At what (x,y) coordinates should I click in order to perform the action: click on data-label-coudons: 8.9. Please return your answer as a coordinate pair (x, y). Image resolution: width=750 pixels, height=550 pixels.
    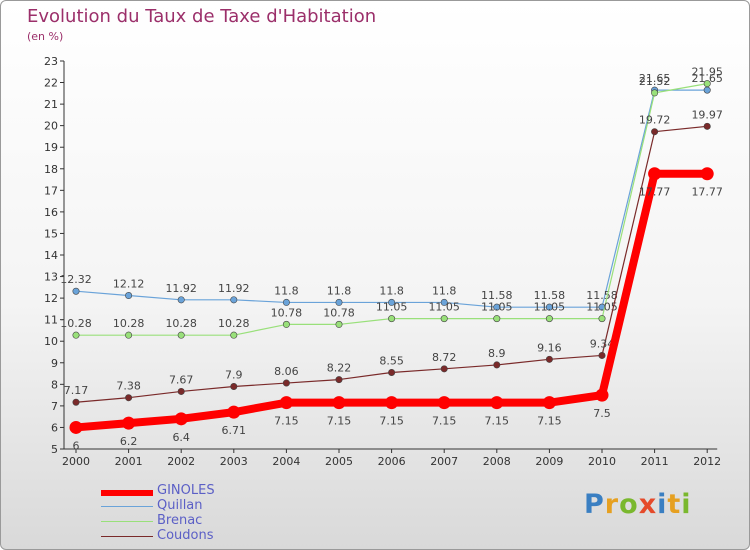
    Looking at the image, I should click on (497, 353).